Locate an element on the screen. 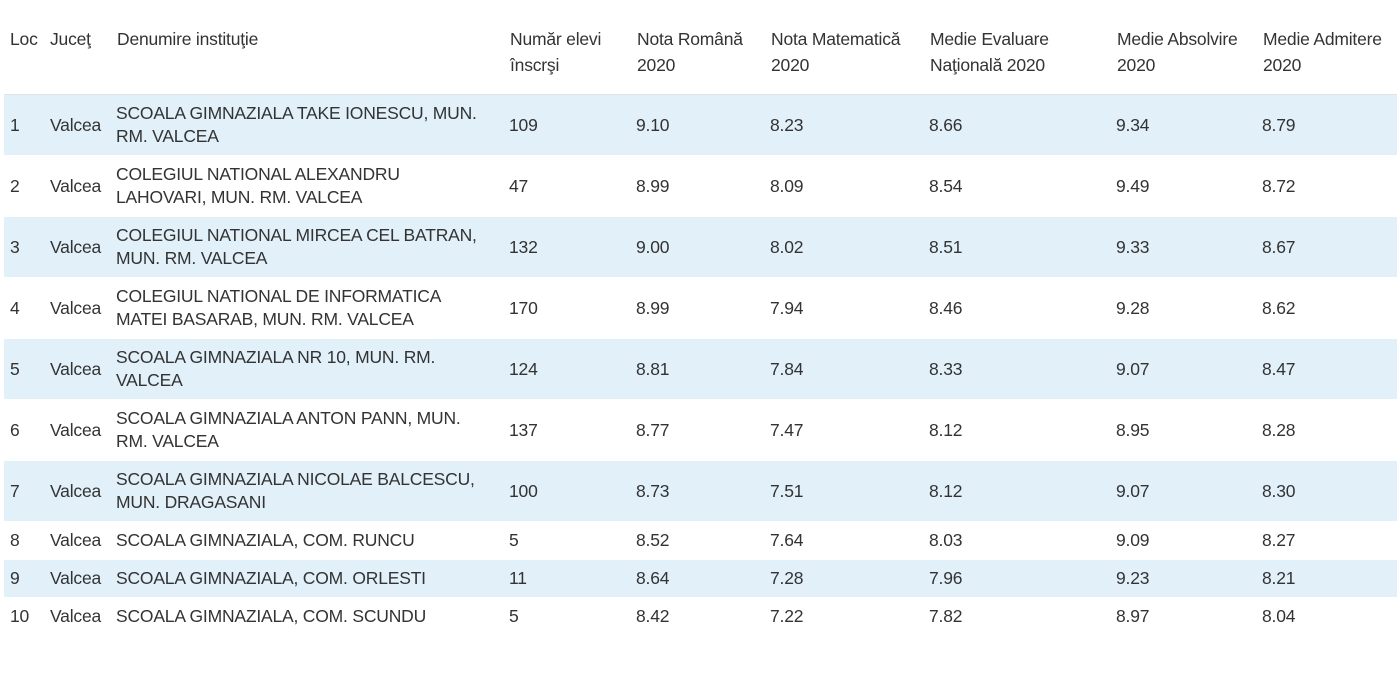 The image size is (1400, 692). cell-admission: 8.28 is located at coordinates (1327, 430).